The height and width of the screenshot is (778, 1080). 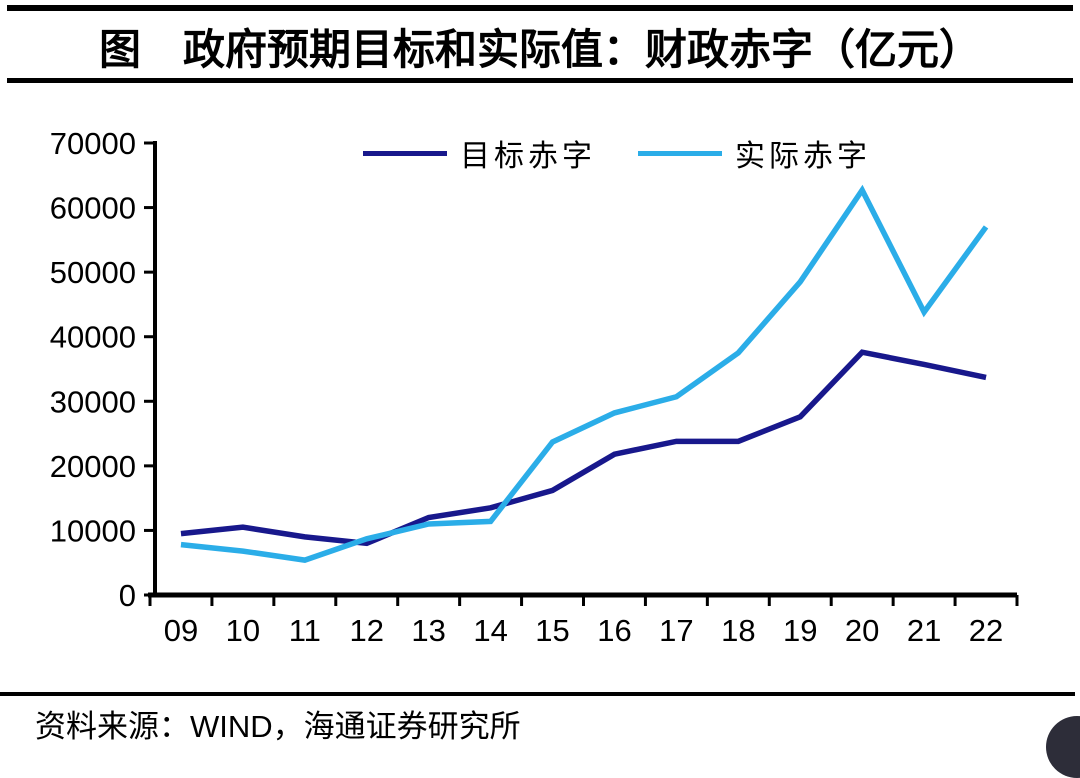 What do you see at coordinates (540, 80) in the screenshot?
I see `title-divider-rule` at bounding box center [540, 80].